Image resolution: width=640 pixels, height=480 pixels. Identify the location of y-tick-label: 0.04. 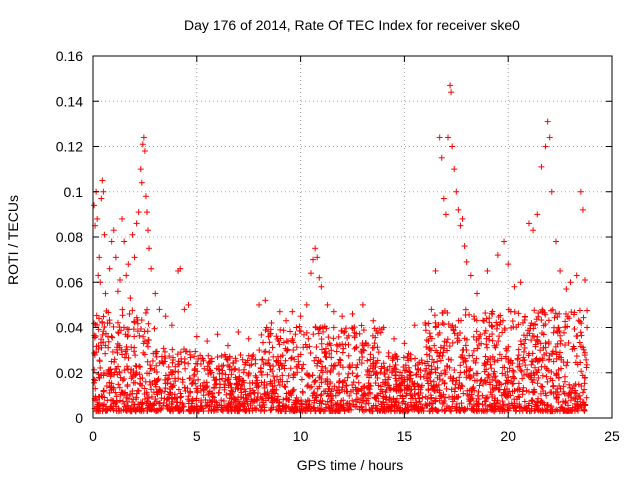
(69, 328).